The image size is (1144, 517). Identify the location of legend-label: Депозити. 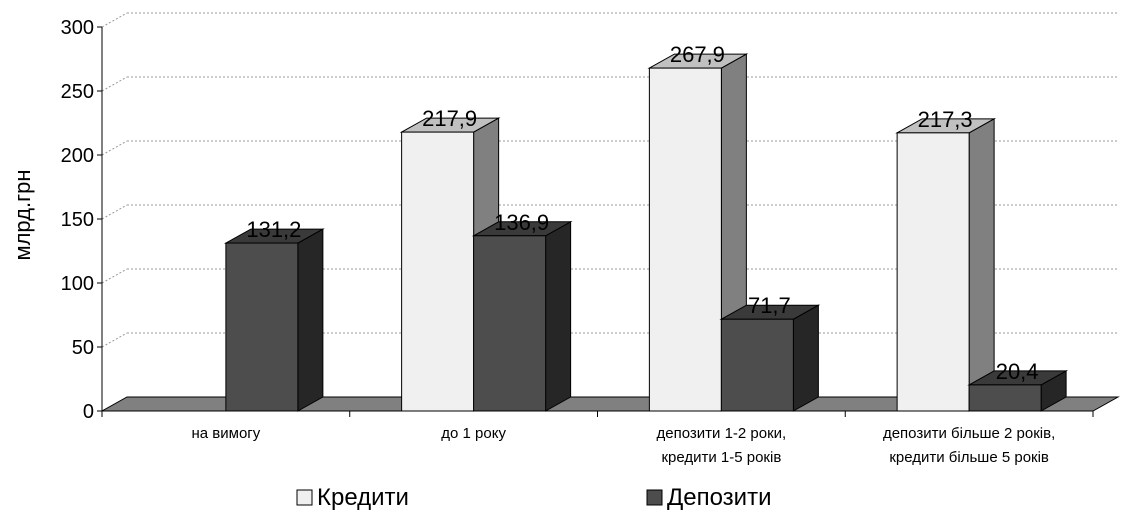
(719, 497).